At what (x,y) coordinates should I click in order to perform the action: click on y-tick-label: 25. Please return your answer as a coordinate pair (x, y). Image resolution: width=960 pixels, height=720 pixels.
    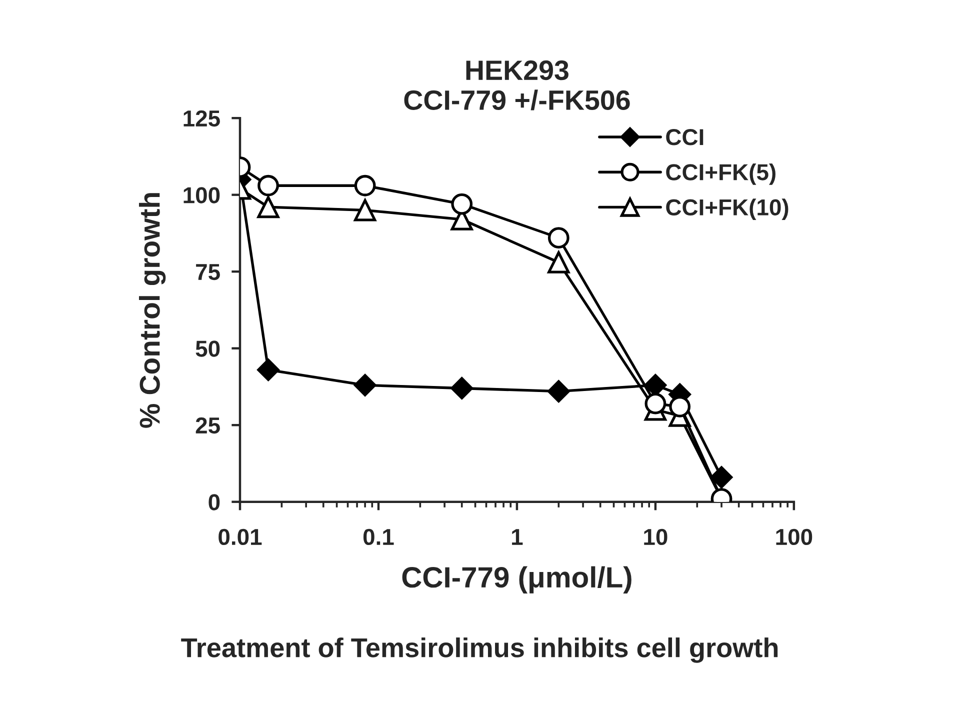
    Looking at the image, I should click on (208, 425).